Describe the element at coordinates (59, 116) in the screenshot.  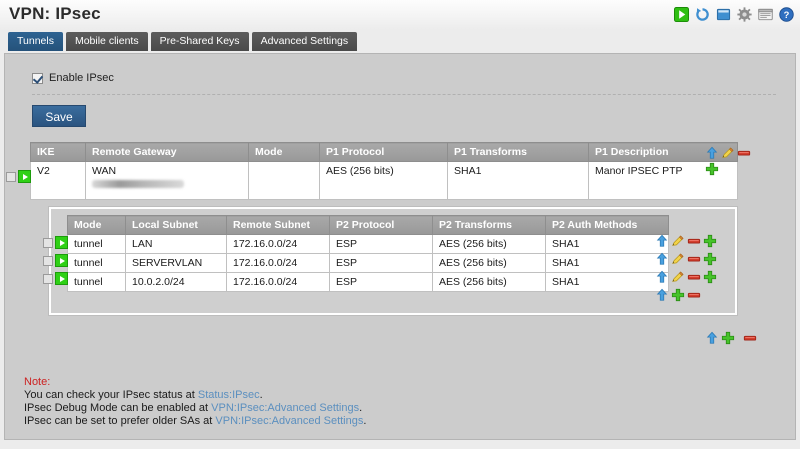
I see `save-button: Save` at that location.